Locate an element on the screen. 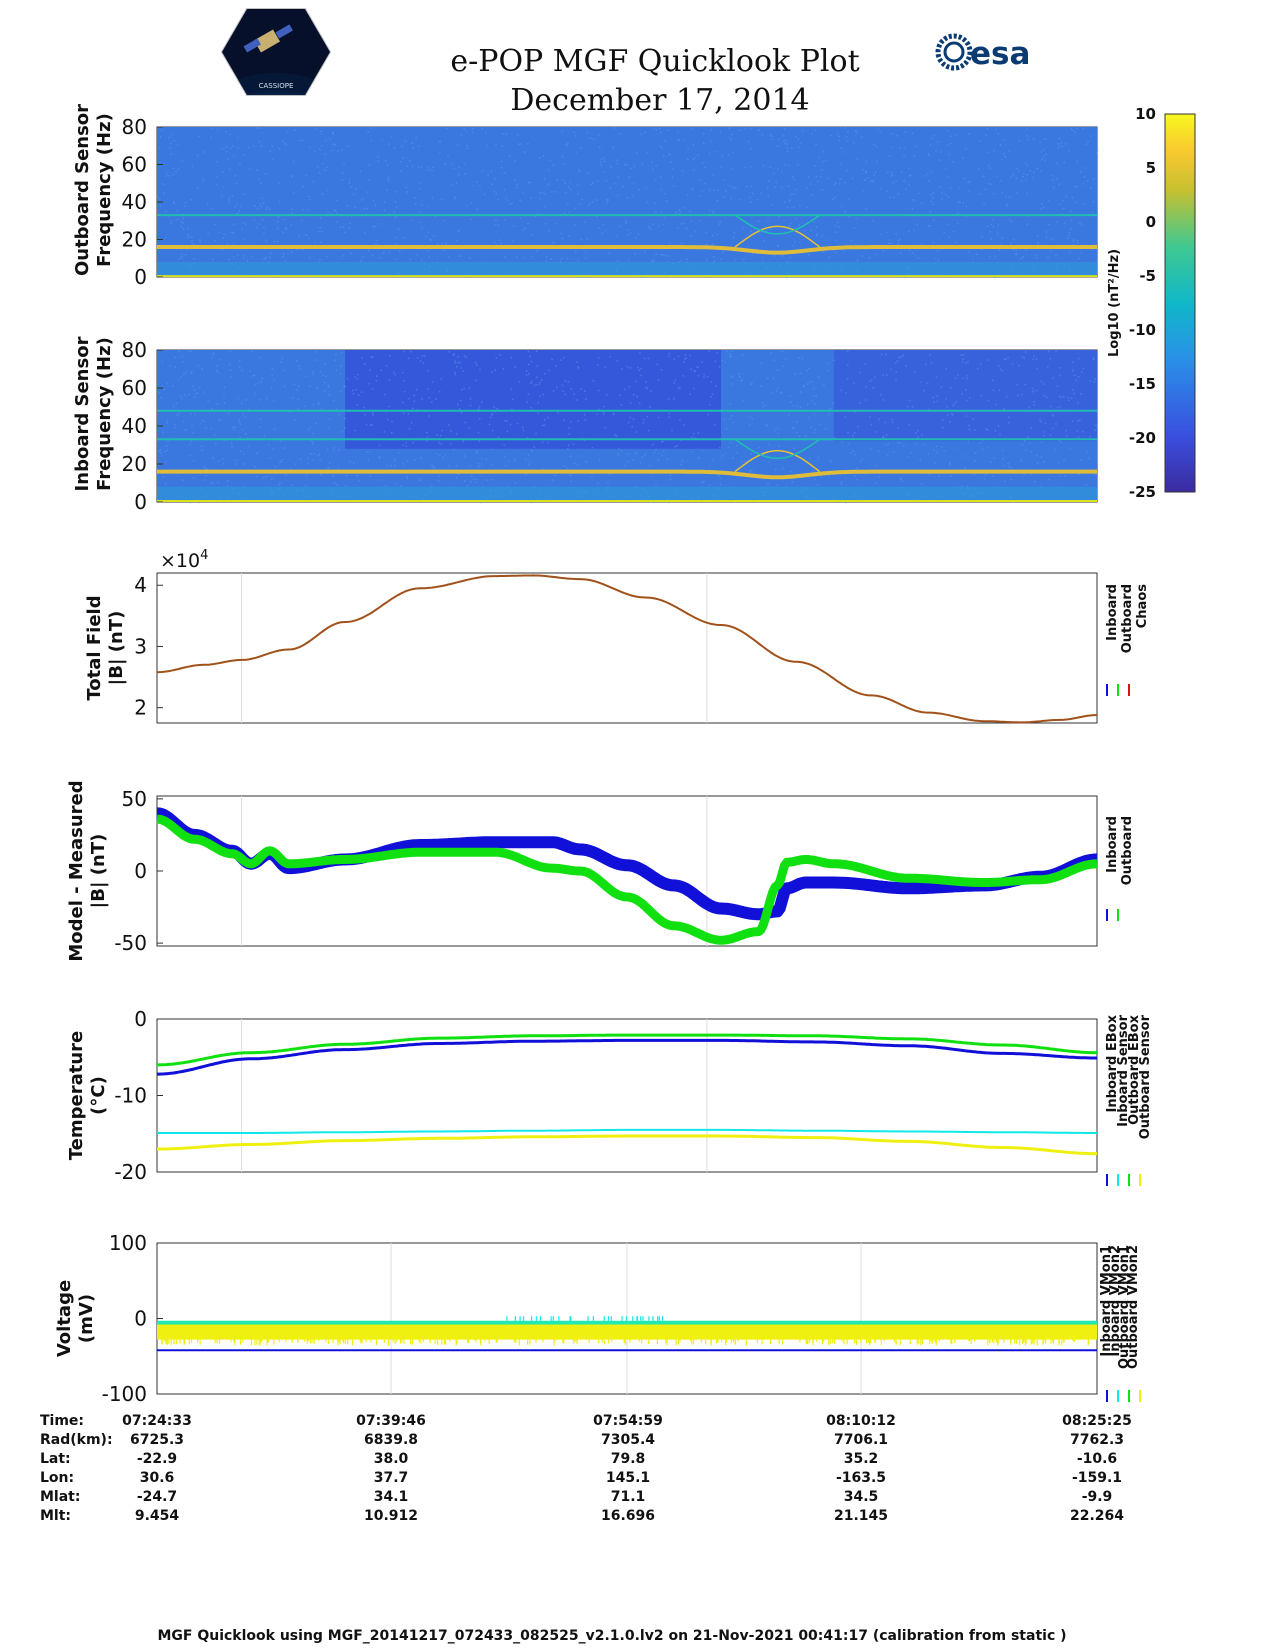 The height and width of the screenshot is (1650, 1275). outboard-spectrogram-ytick: 40 is located at coordinates (134, 202).